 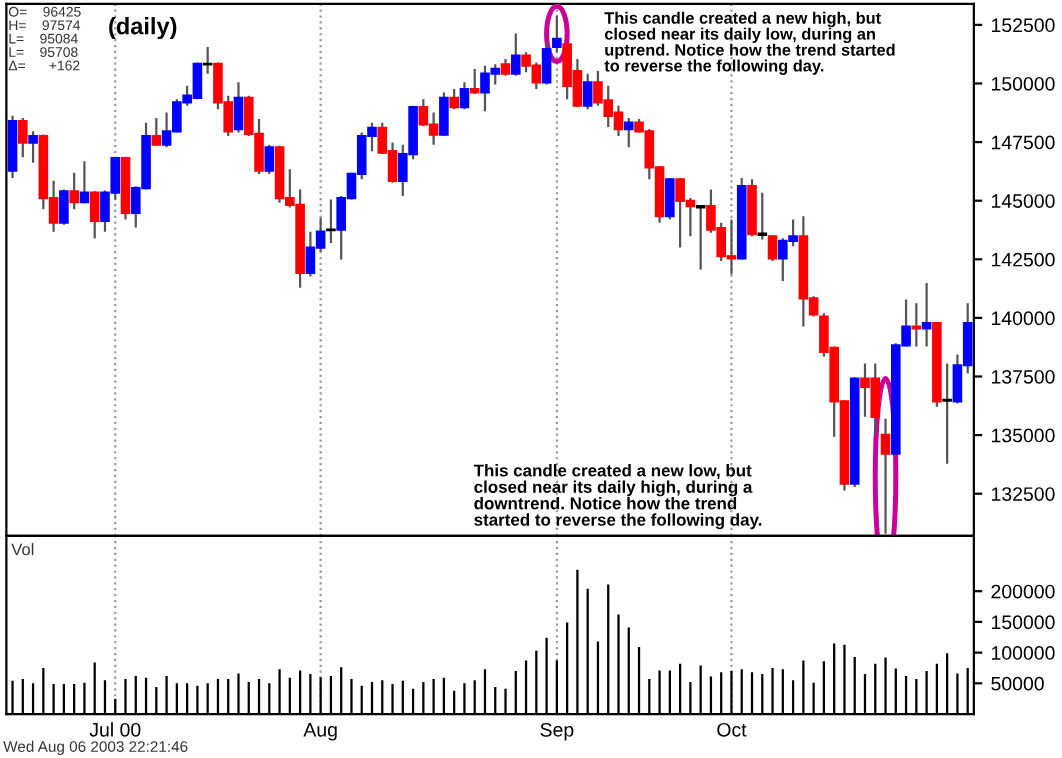 I want to click on y-tick-label: 200000, so click(x=1023, y=591).